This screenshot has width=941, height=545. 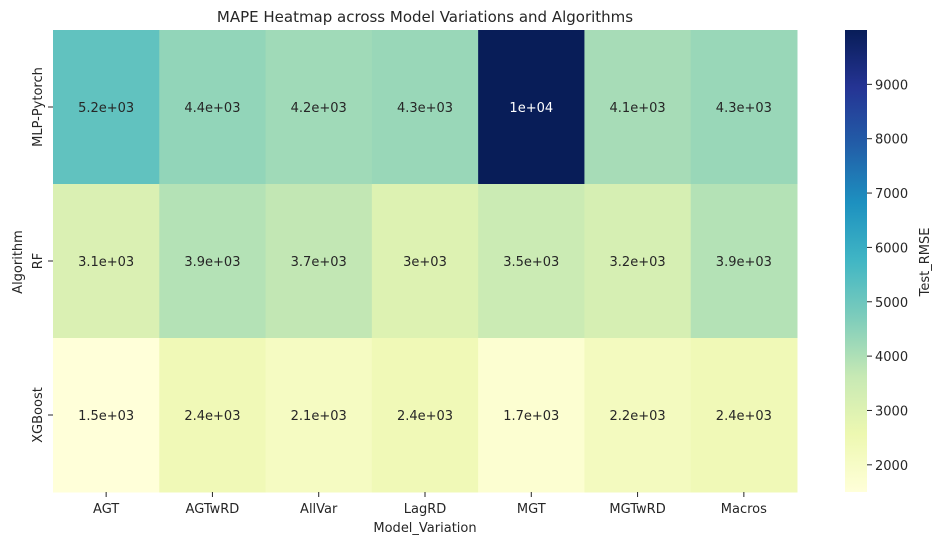 I want to click on cell-annotation: 1e+04, so click(x=531, y=108).